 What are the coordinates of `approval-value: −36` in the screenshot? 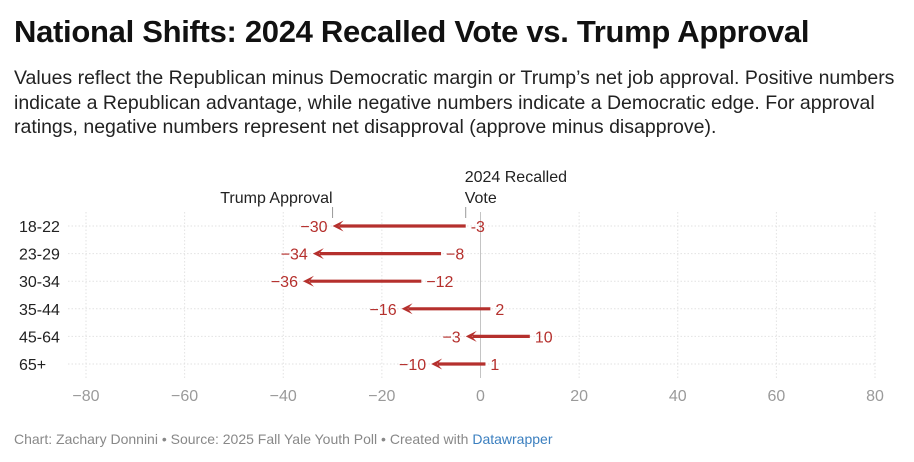 It's located at (284, 282).